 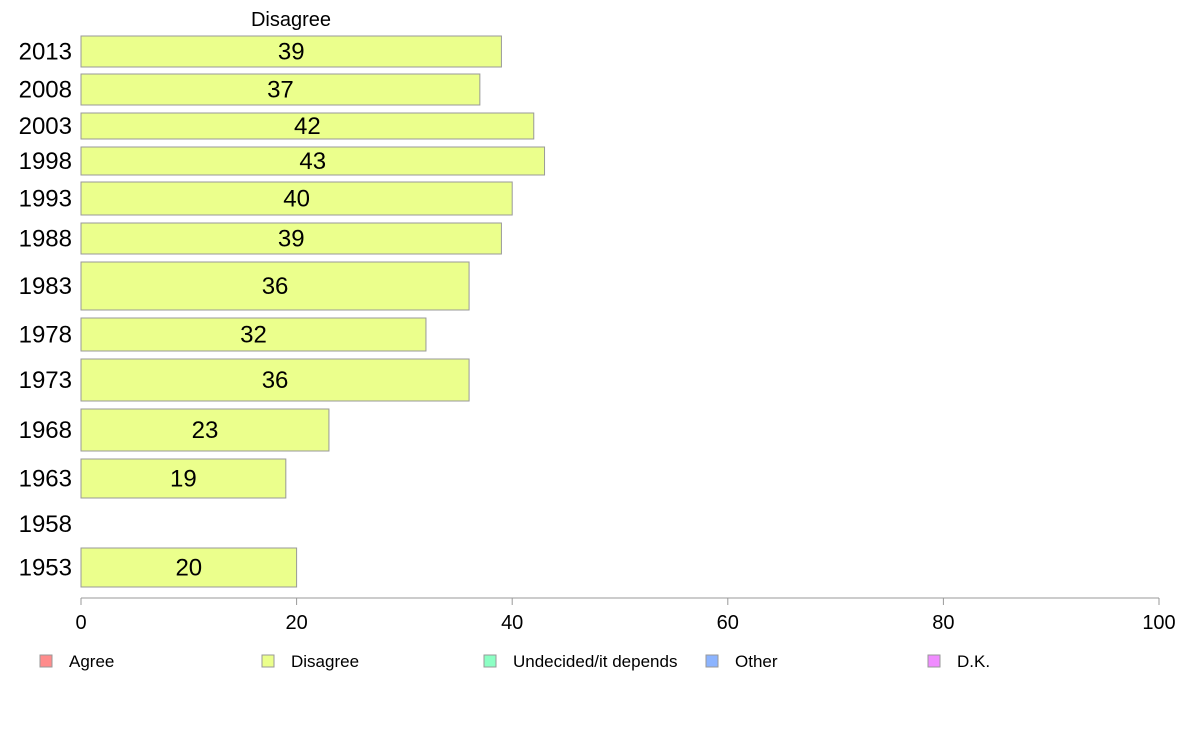 What do you see at coordinates (45, 286) in the screenshot?
I see `year-label: 1983` at bounding box center [45, 286].